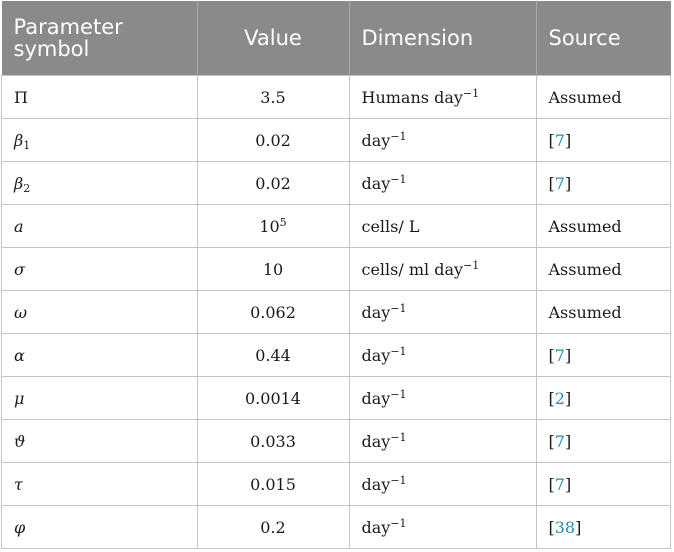 The image size is (674, 552). Describe the element at coordinates (603, 38) in the screenshot. I see `header-source: Source` at that location.